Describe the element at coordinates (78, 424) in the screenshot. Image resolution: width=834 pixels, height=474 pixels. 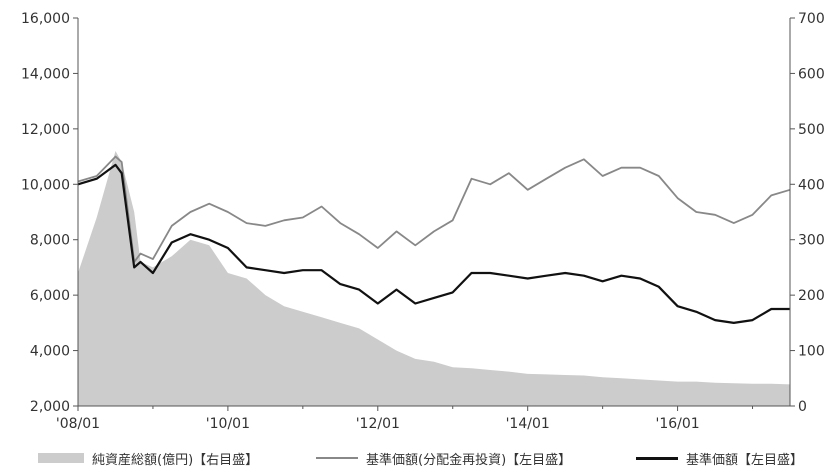
I see `x-tick-label: '08/01` at that location.